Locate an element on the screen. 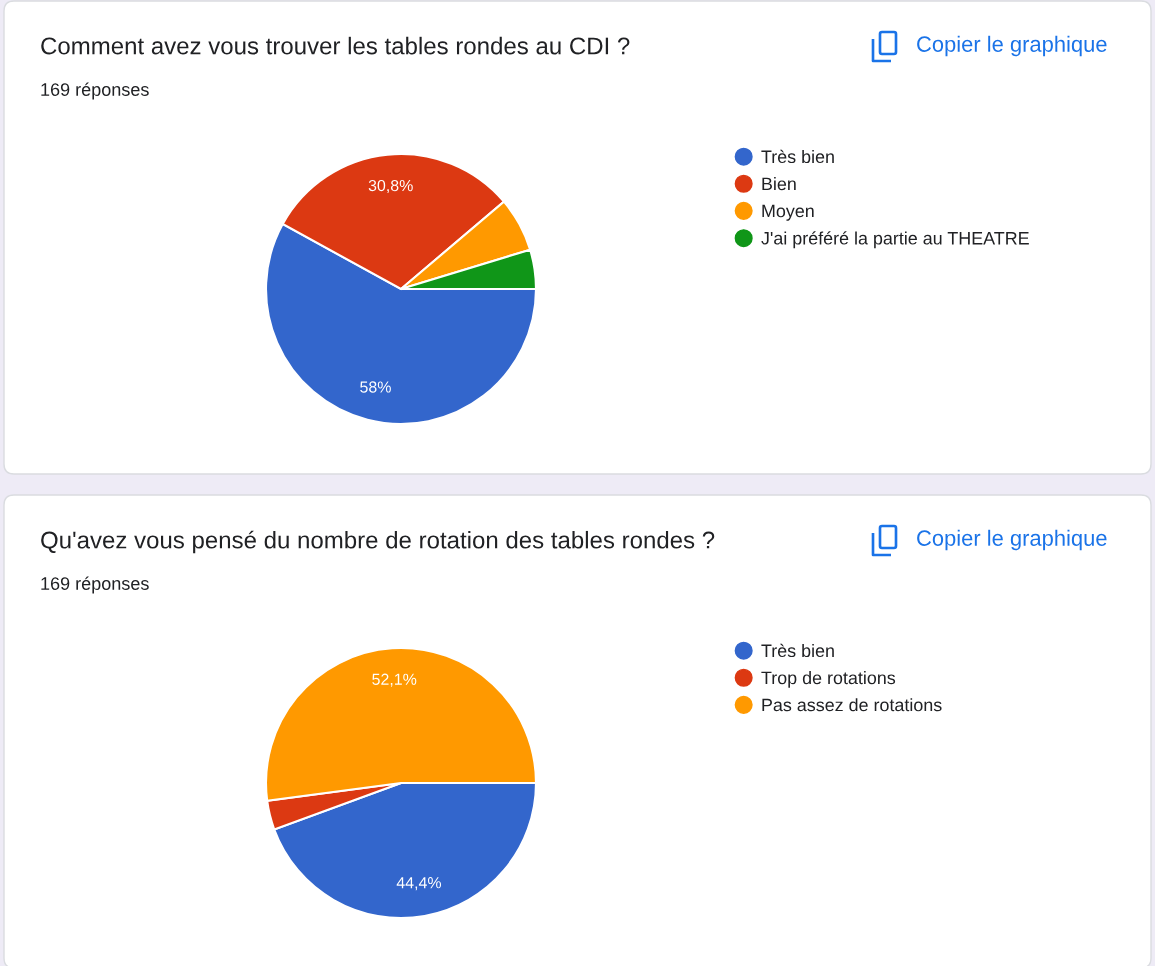 The width and height of the screenshot is (1155, 966). legend-label: Bien is located at coordinates (779, 184).